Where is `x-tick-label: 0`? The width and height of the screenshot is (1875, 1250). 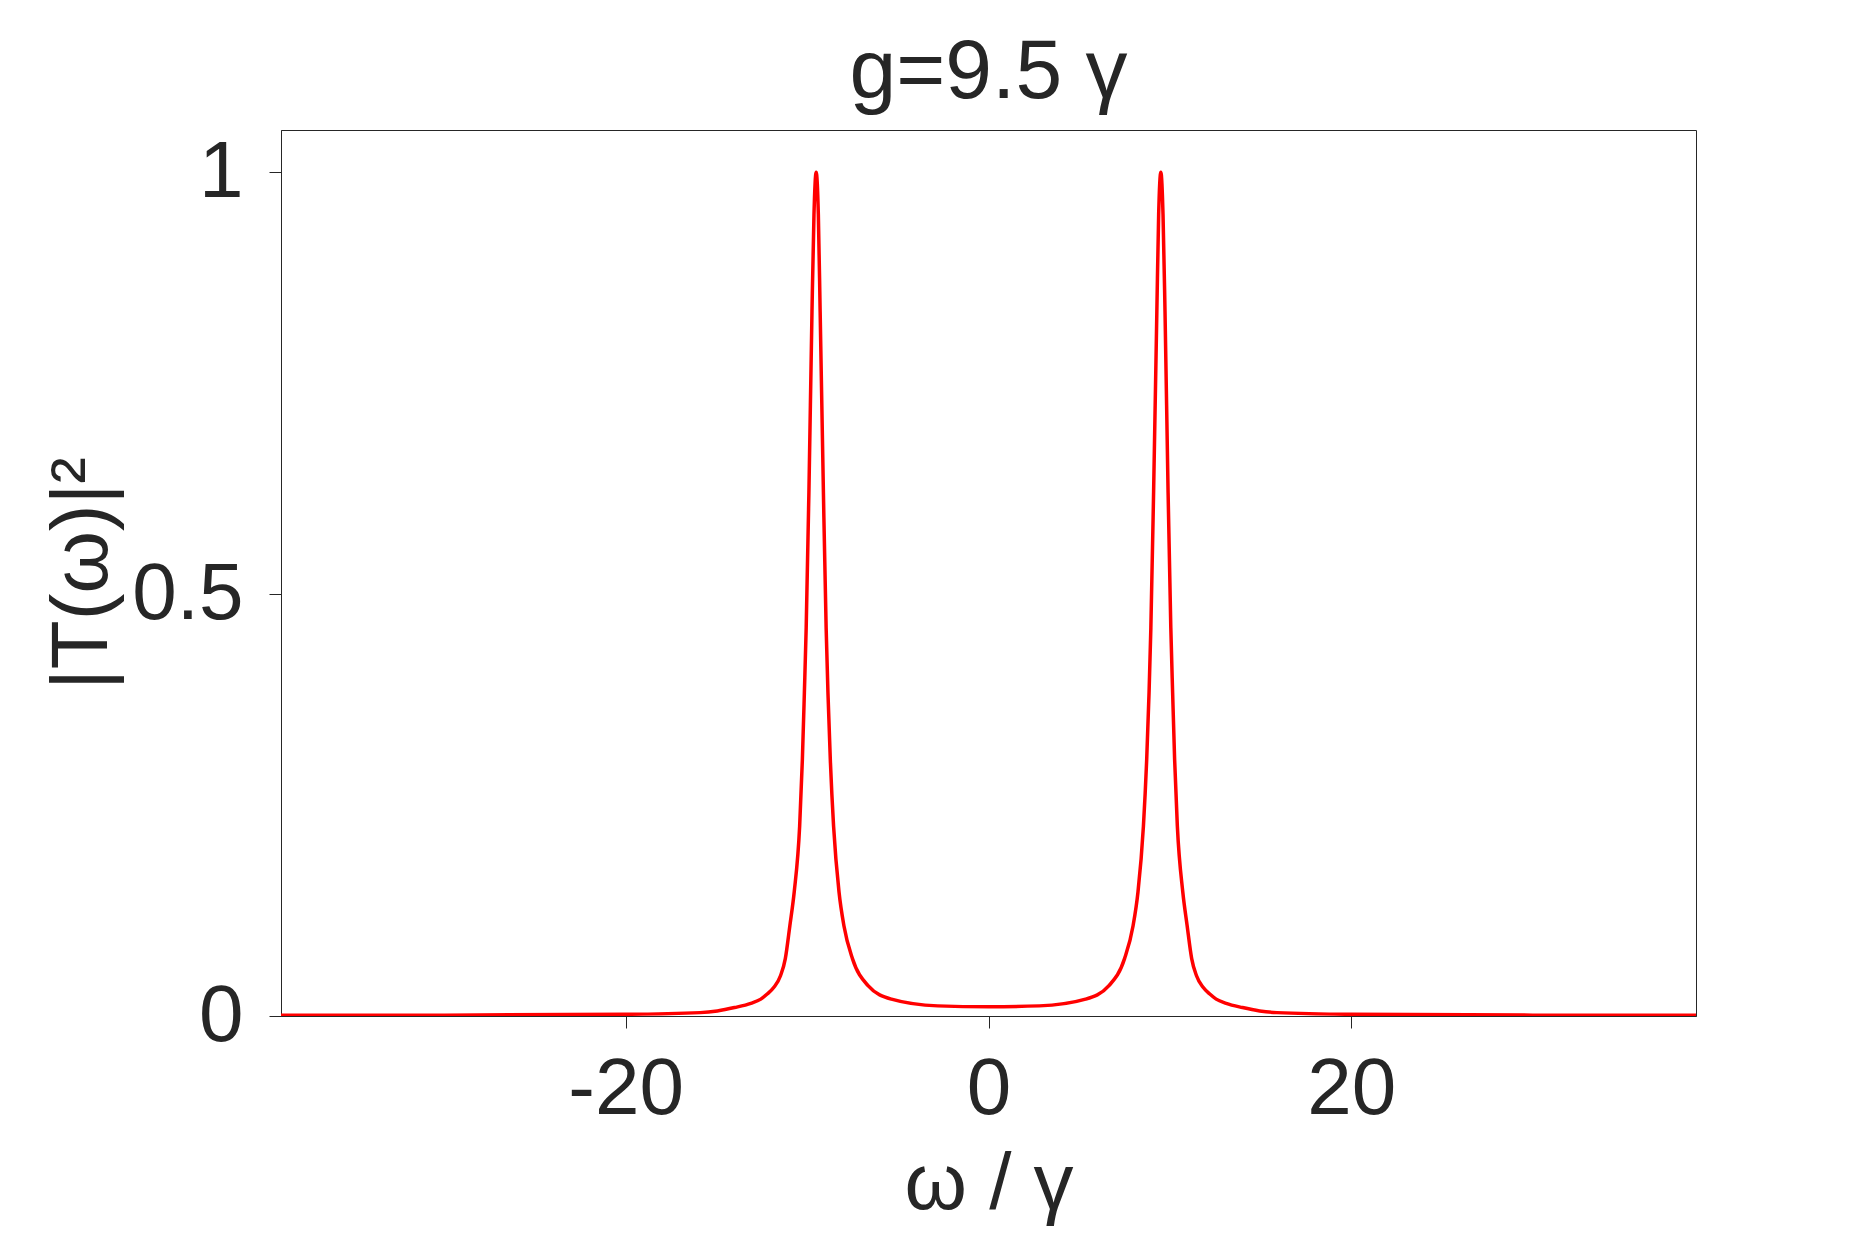
x-tick-label: 0 is located at coordinates (989, 1086).